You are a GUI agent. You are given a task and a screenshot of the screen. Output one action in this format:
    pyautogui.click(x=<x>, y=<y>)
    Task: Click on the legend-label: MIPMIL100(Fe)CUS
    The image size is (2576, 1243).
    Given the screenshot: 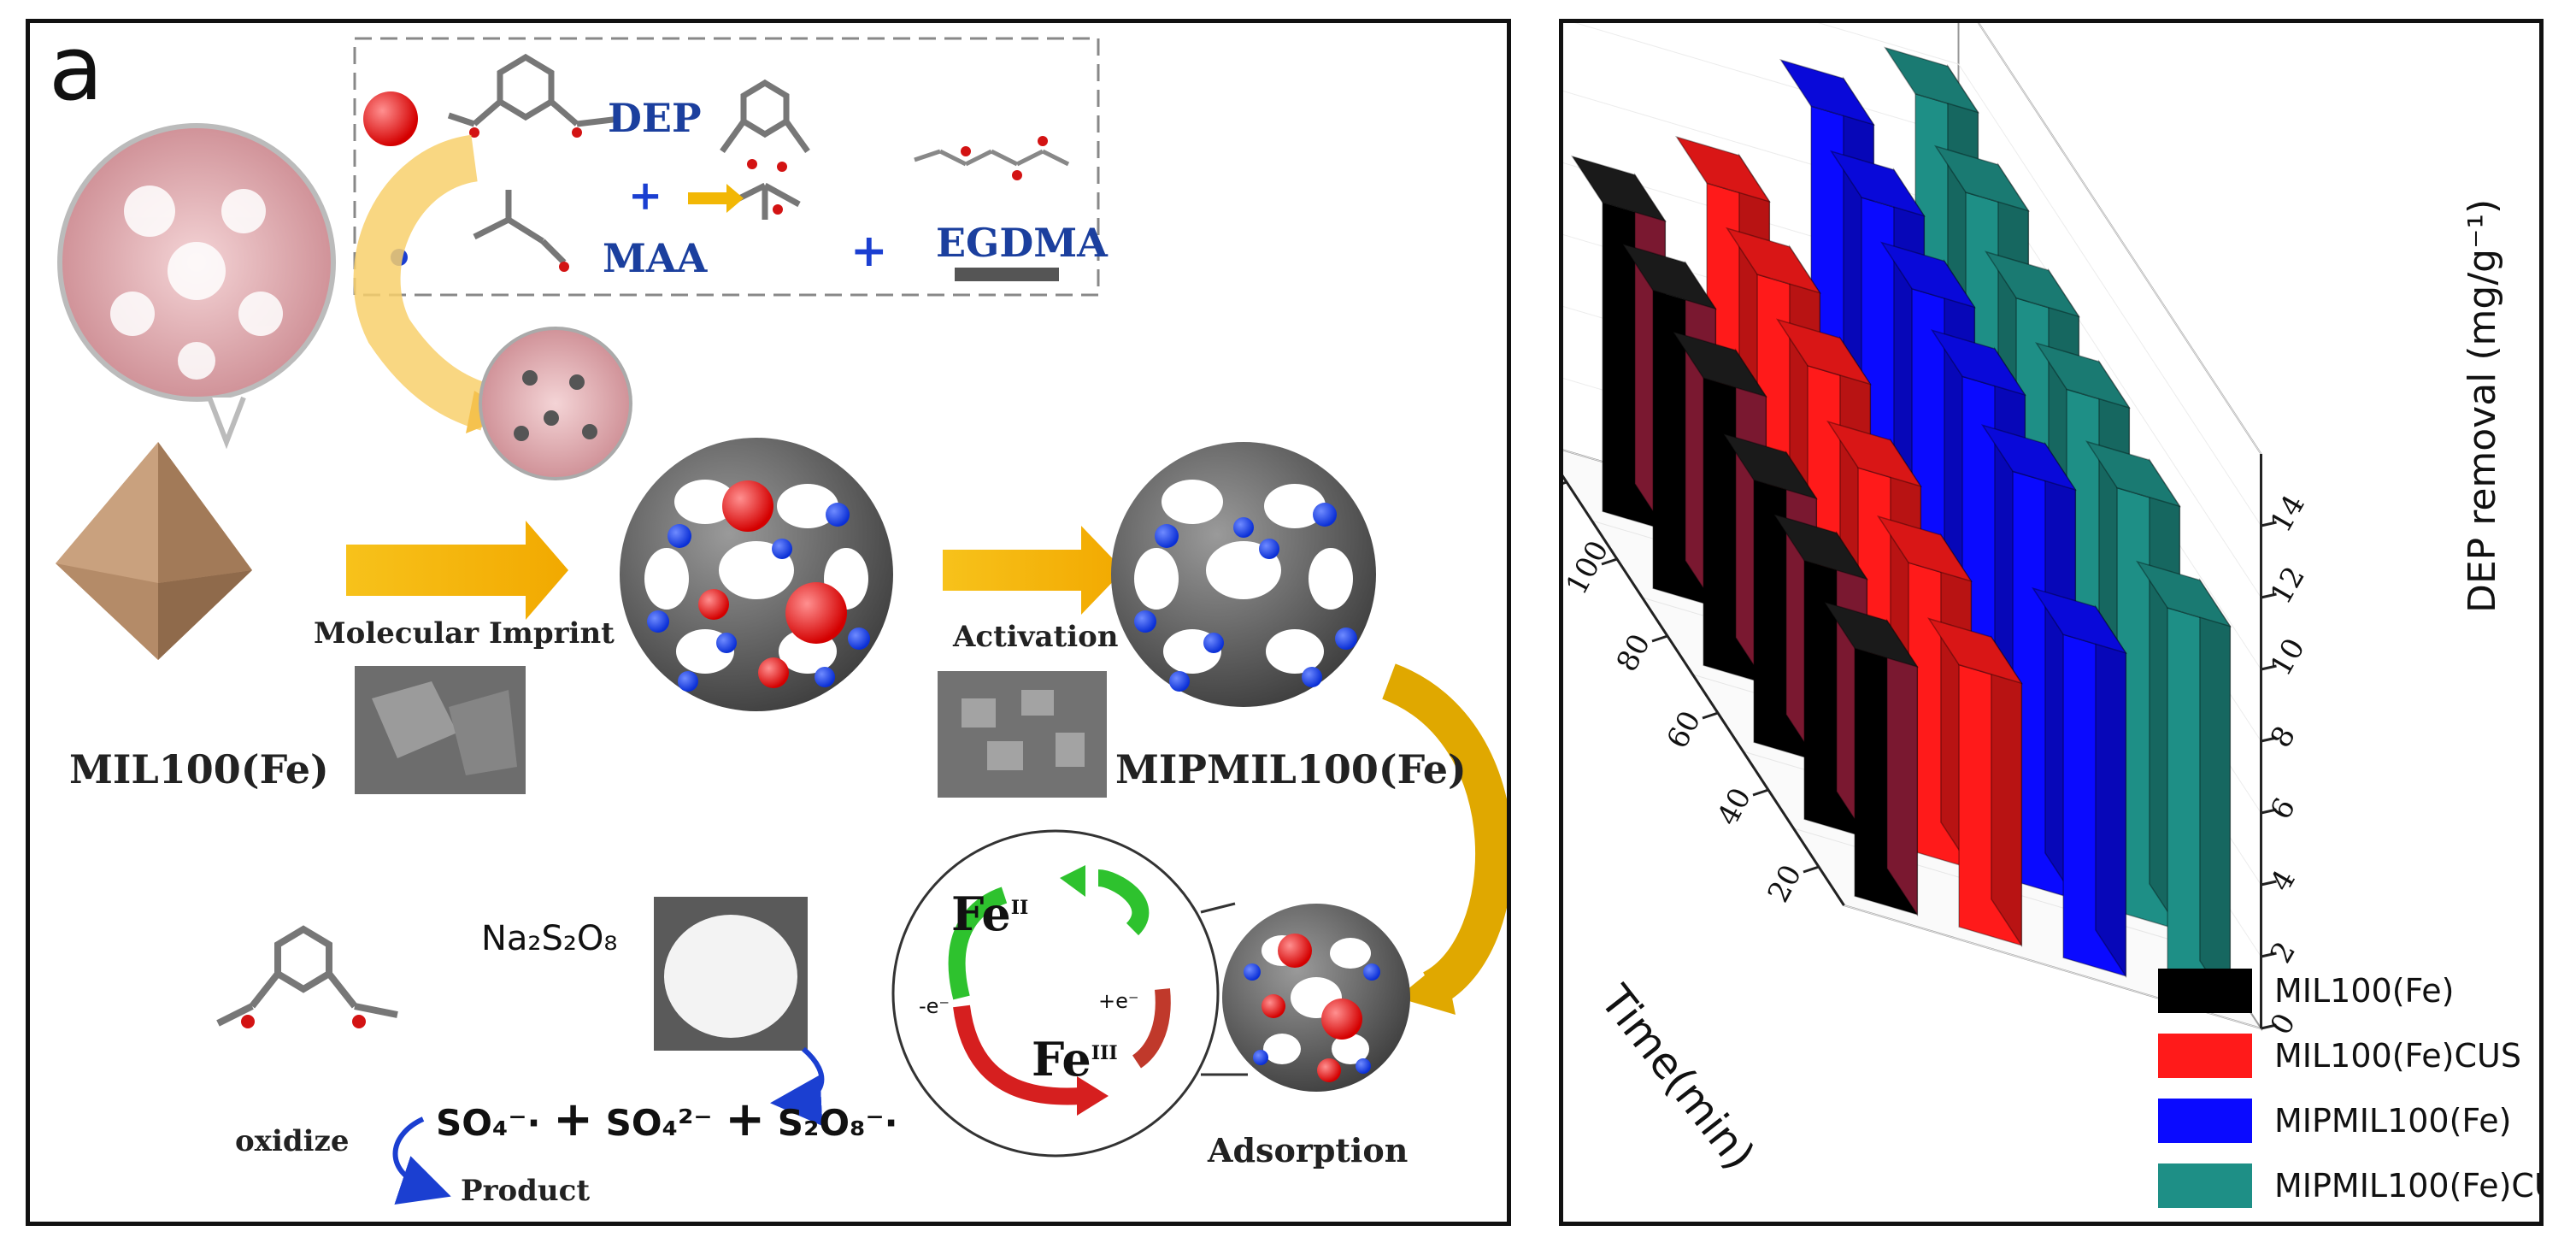 What is the action you would take?
    pyautogui.click(x=2406, y=1186)
    